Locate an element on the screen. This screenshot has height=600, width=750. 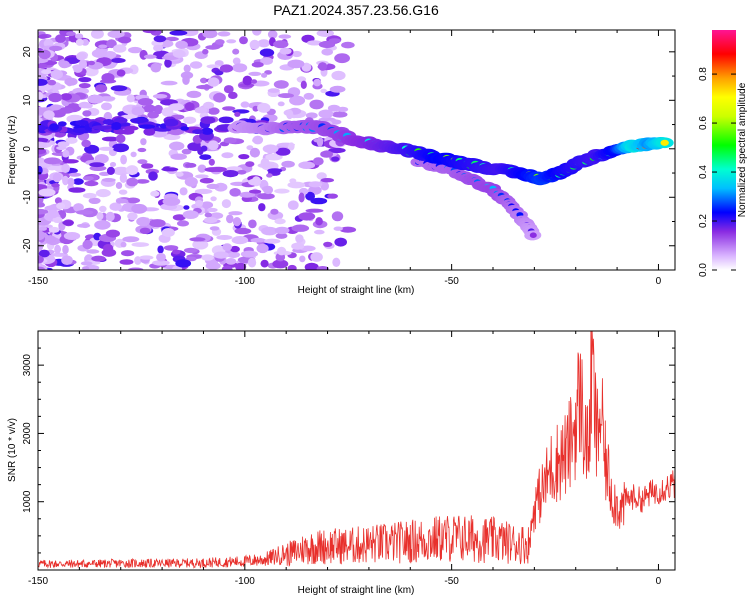
x-tick-label: -100 is located at coordinates (245, 581).